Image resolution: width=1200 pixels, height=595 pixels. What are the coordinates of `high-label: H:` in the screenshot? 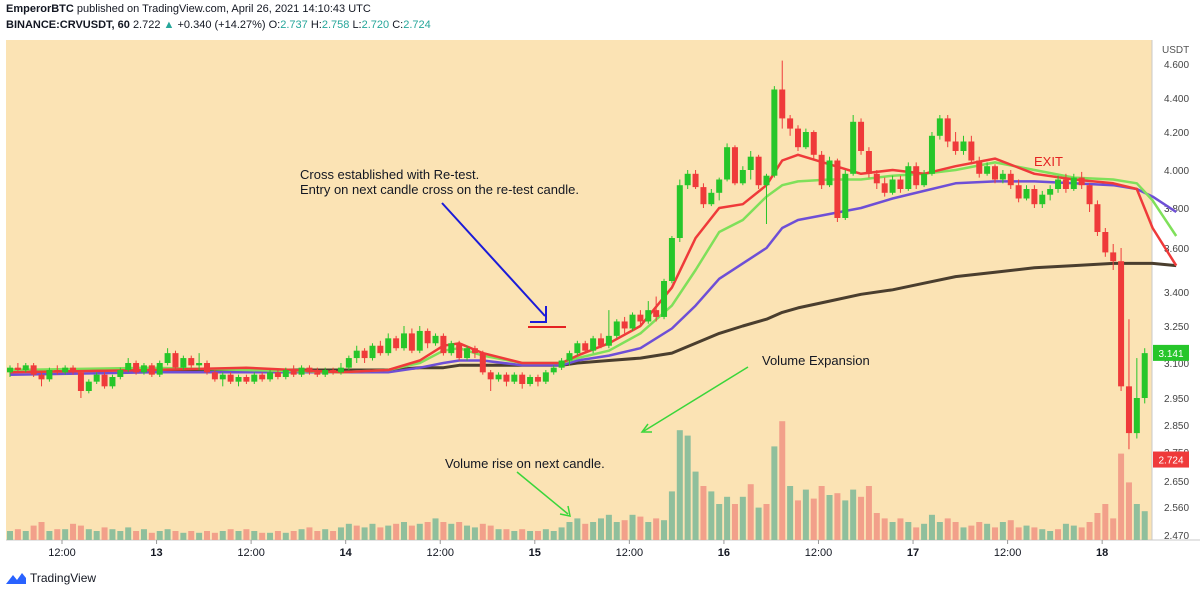 It's located at (316, 25).